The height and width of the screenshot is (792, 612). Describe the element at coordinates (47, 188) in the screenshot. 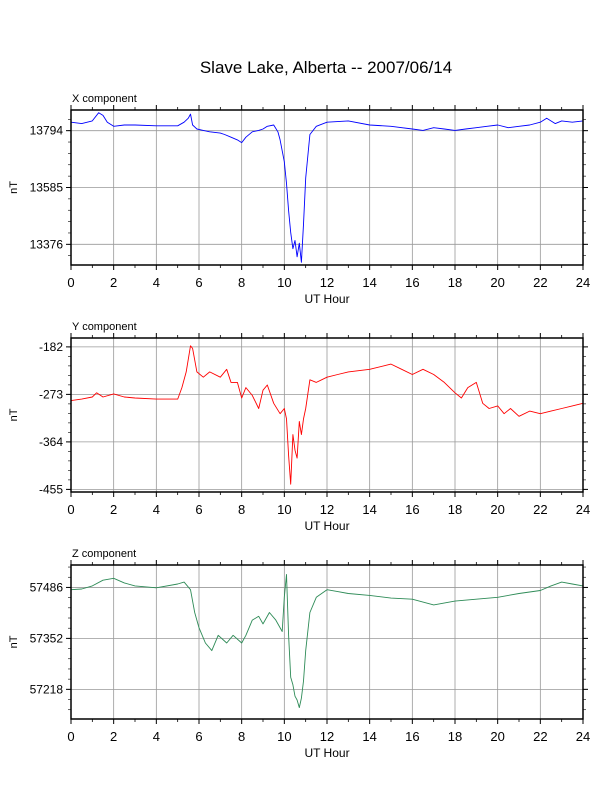

I see `y-tick-label: 13585` at that location.